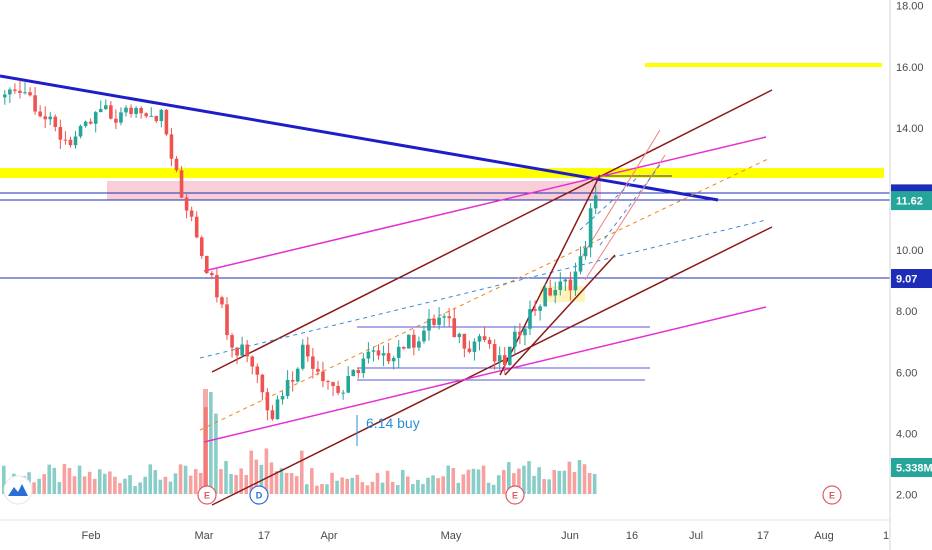 The height and width of the screenshot is (550, 932). What do you see at coordinates (906, 312) in the screenshot?
I see `price-tick-label: 8.00` at bounding box center [906, 312].